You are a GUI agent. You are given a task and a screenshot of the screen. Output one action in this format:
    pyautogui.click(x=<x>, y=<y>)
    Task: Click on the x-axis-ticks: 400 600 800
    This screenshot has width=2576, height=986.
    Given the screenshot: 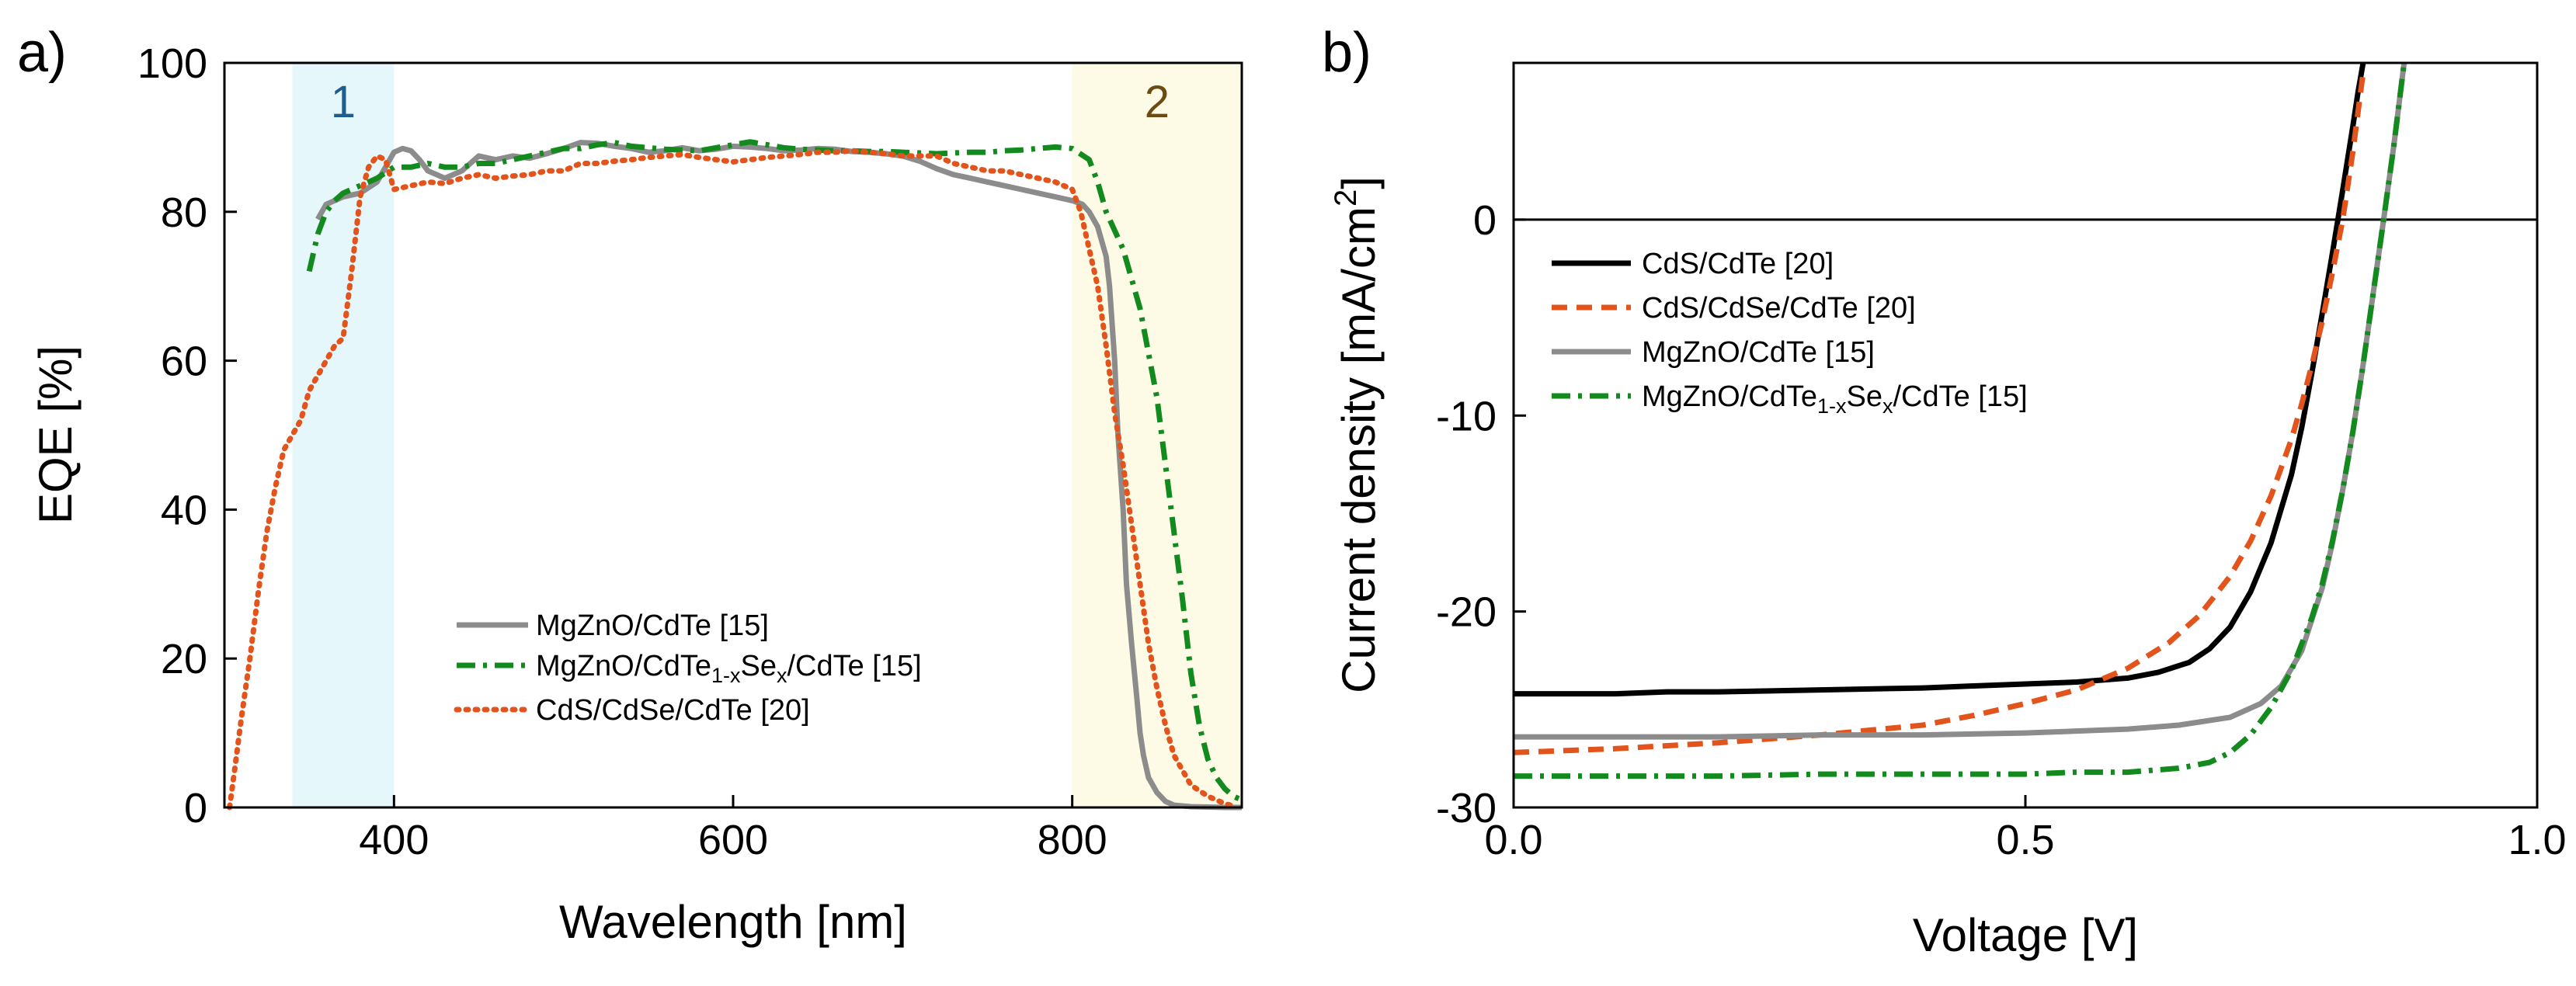 What is the action you would take?
    pyautogui.click(x=733, y=829)
    